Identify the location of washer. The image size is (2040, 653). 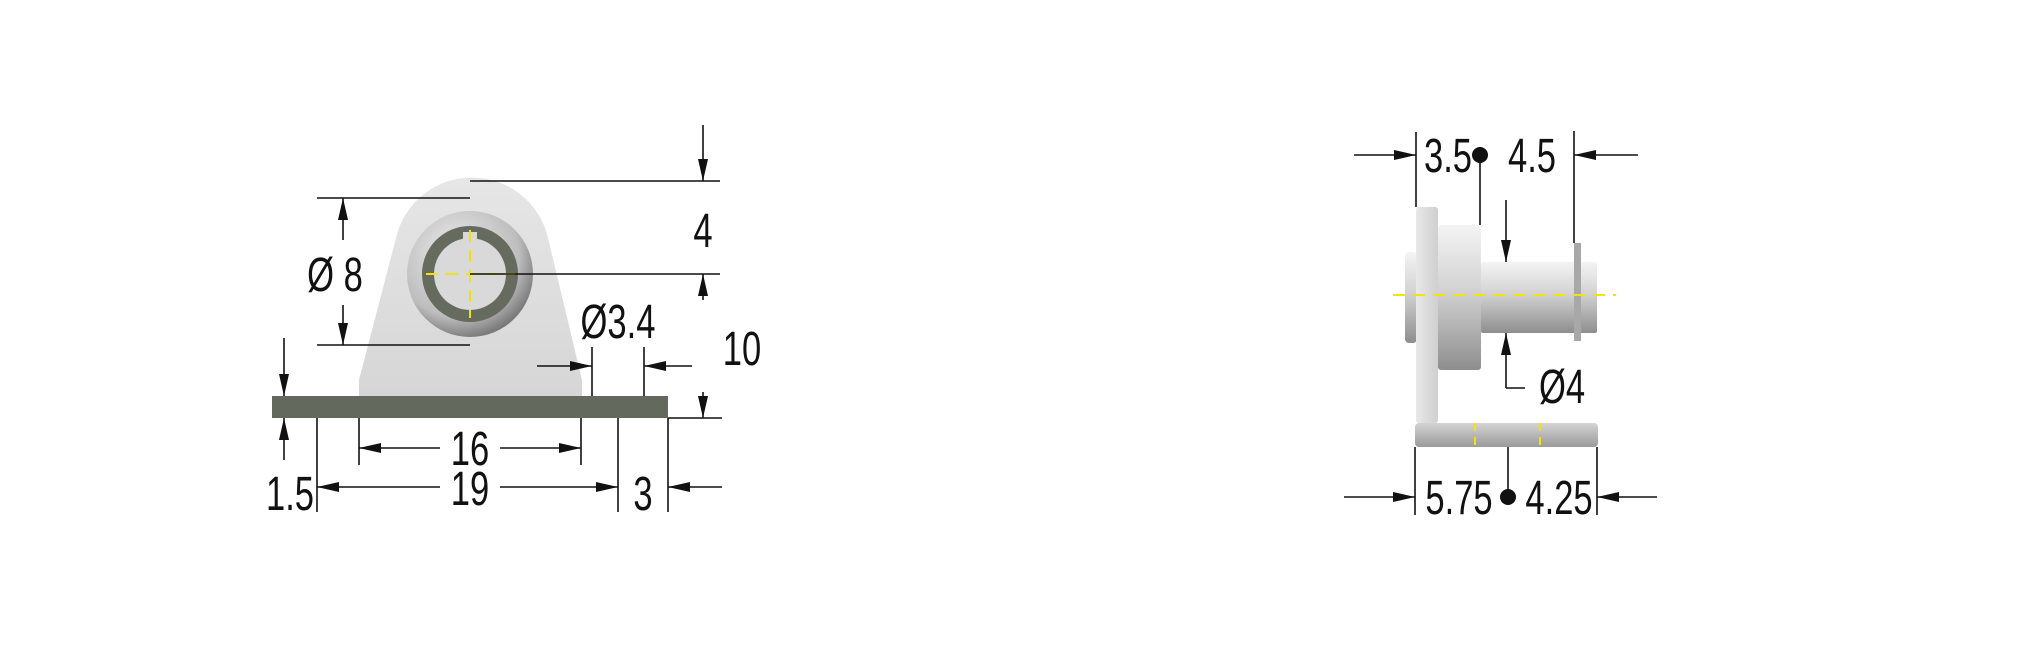
(1577, 292).